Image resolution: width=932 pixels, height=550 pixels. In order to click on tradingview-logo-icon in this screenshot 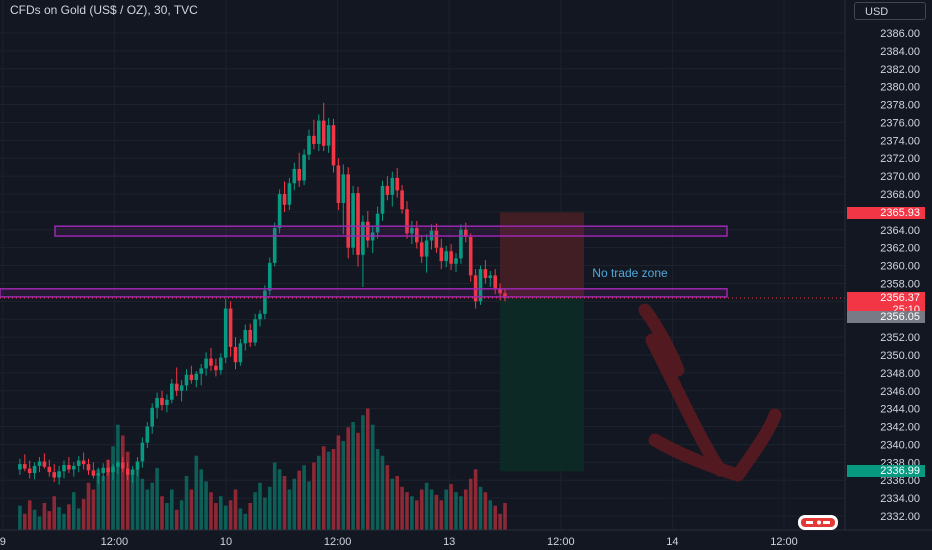, I will do `click(818, 522)`.